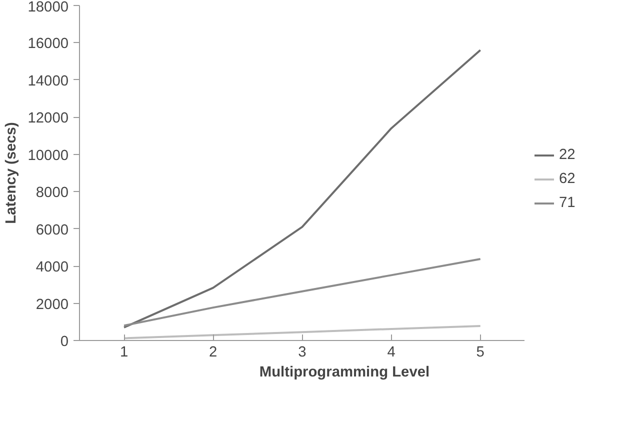 The height and width of the screenshot is (430, 639). Describe the element at coordinates (52, 304) in the screenshot. I see `y-tick-label: 2000` at that location.